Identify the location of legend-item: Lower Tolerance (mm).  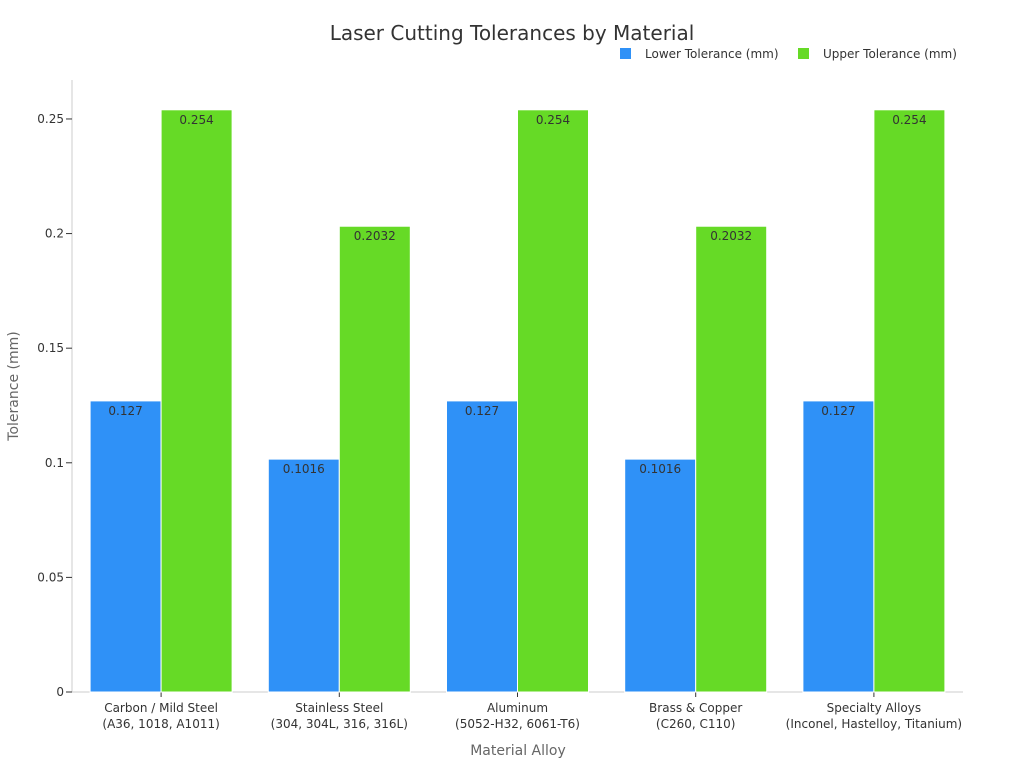
(699, 54).